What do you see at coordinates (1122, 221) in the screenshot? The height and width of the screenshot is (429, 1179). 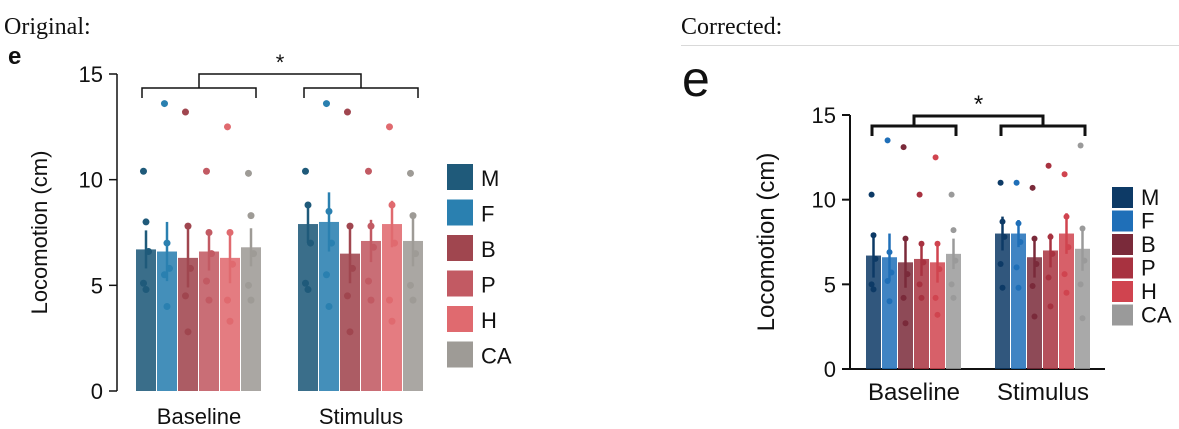 I see `undefined-legend-swatch-f` at bounding box center [1122, 221].